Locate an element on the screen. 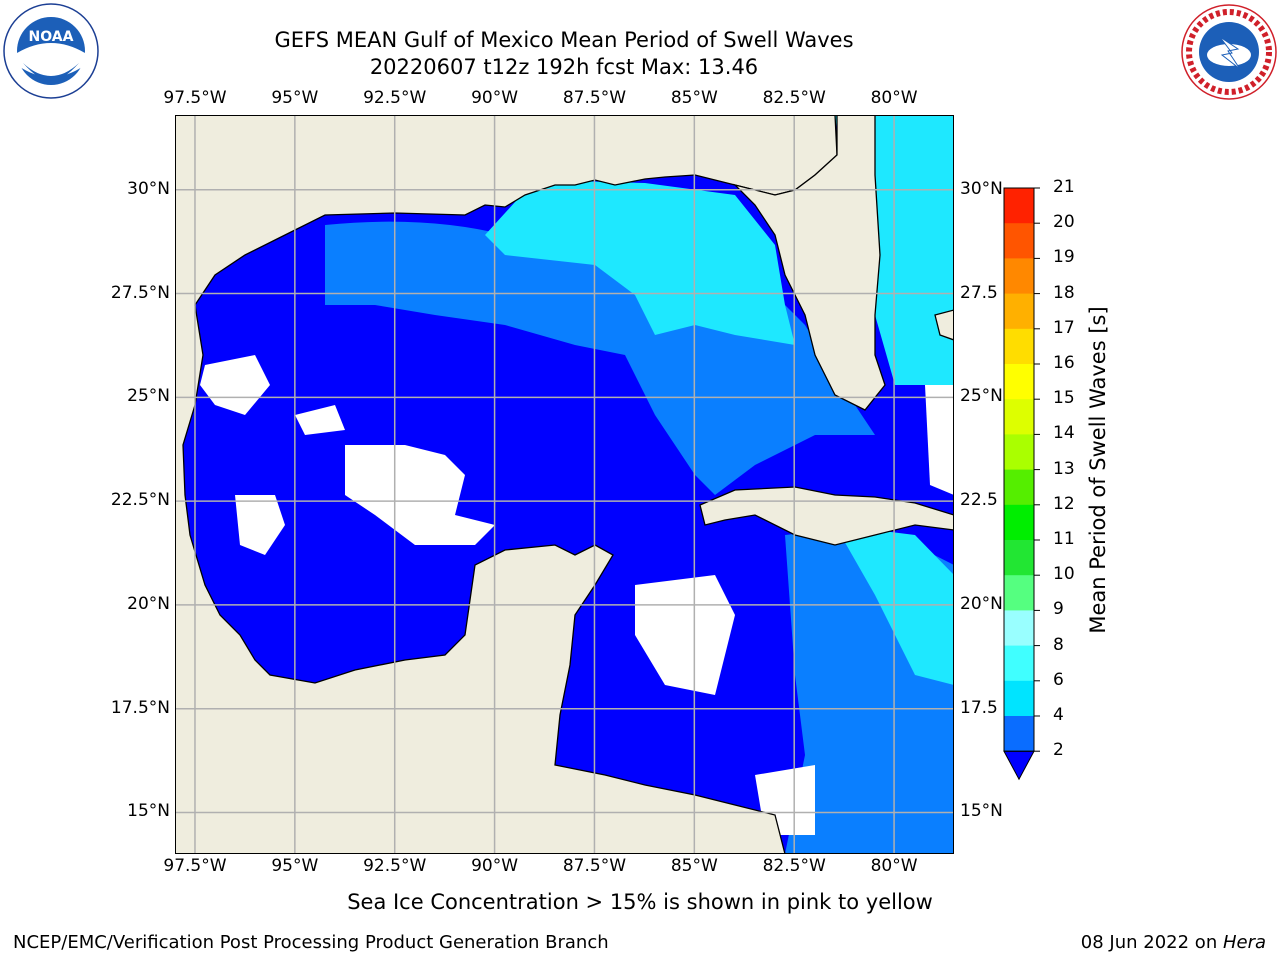 This screenshot has height=960, width=1280. colorbar-tick-label: 4 is located at coordinates (1058, 715).